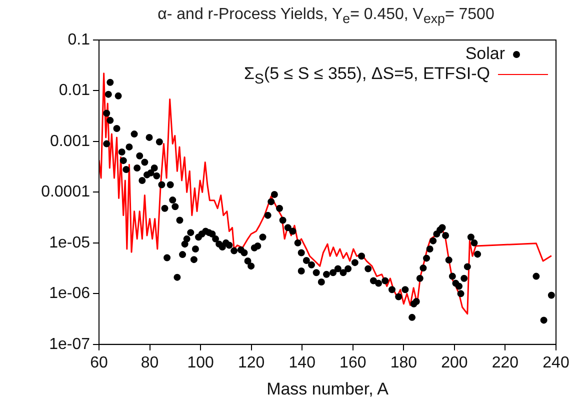 The height and width of the screenshot is (408, 576). I want to click on chart-title: α- and r-Process Yields, Y$_{e}$= 0.450, V$_{exp}$= 7500, so click(326, 16).